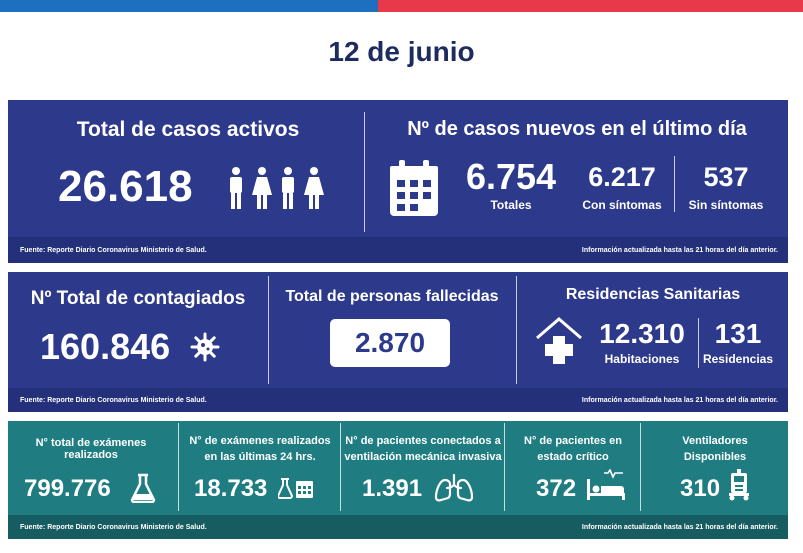 Image resolution: width=803 pixels, height=553 pixels. Describe the element at coordinates (260, 457) in the screenshot. I see `examenes24-title-line2: en las últimas 24 hrs.` at that location.